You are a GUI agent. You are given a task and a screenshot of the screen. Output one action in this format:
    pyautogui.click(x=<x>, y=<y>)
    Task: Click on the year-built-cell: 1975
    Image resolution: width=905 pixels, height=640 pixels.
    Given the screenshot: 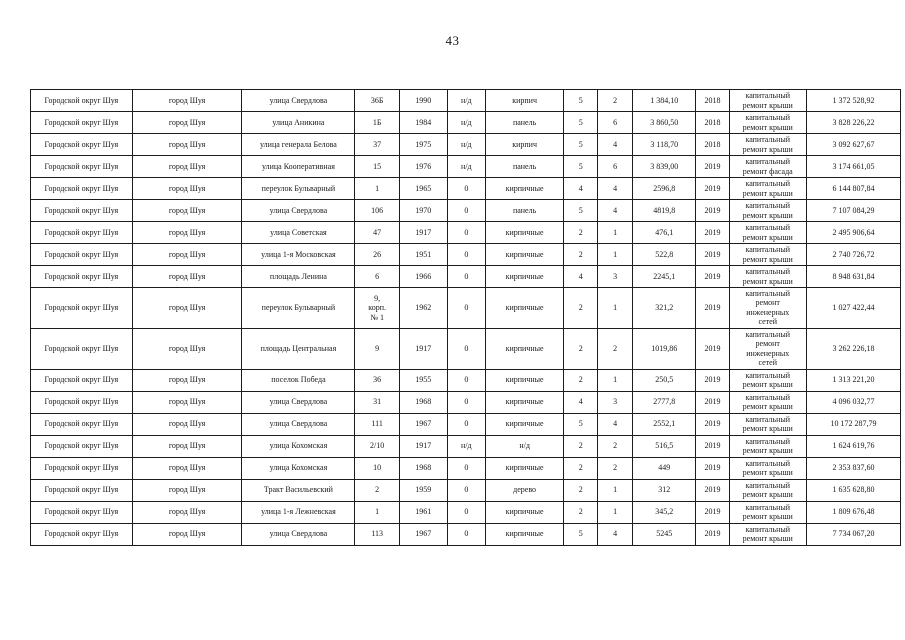 What is the action you would take?
    pyautogui.click(x=423, y=144)
    